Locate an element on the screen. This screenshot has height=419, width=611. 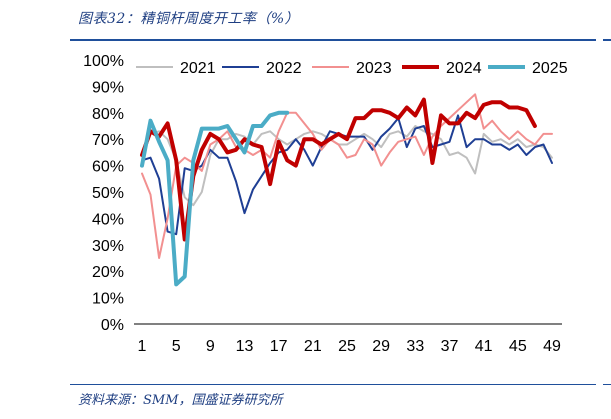
bottom-rule is located at coordinates (333, 384).